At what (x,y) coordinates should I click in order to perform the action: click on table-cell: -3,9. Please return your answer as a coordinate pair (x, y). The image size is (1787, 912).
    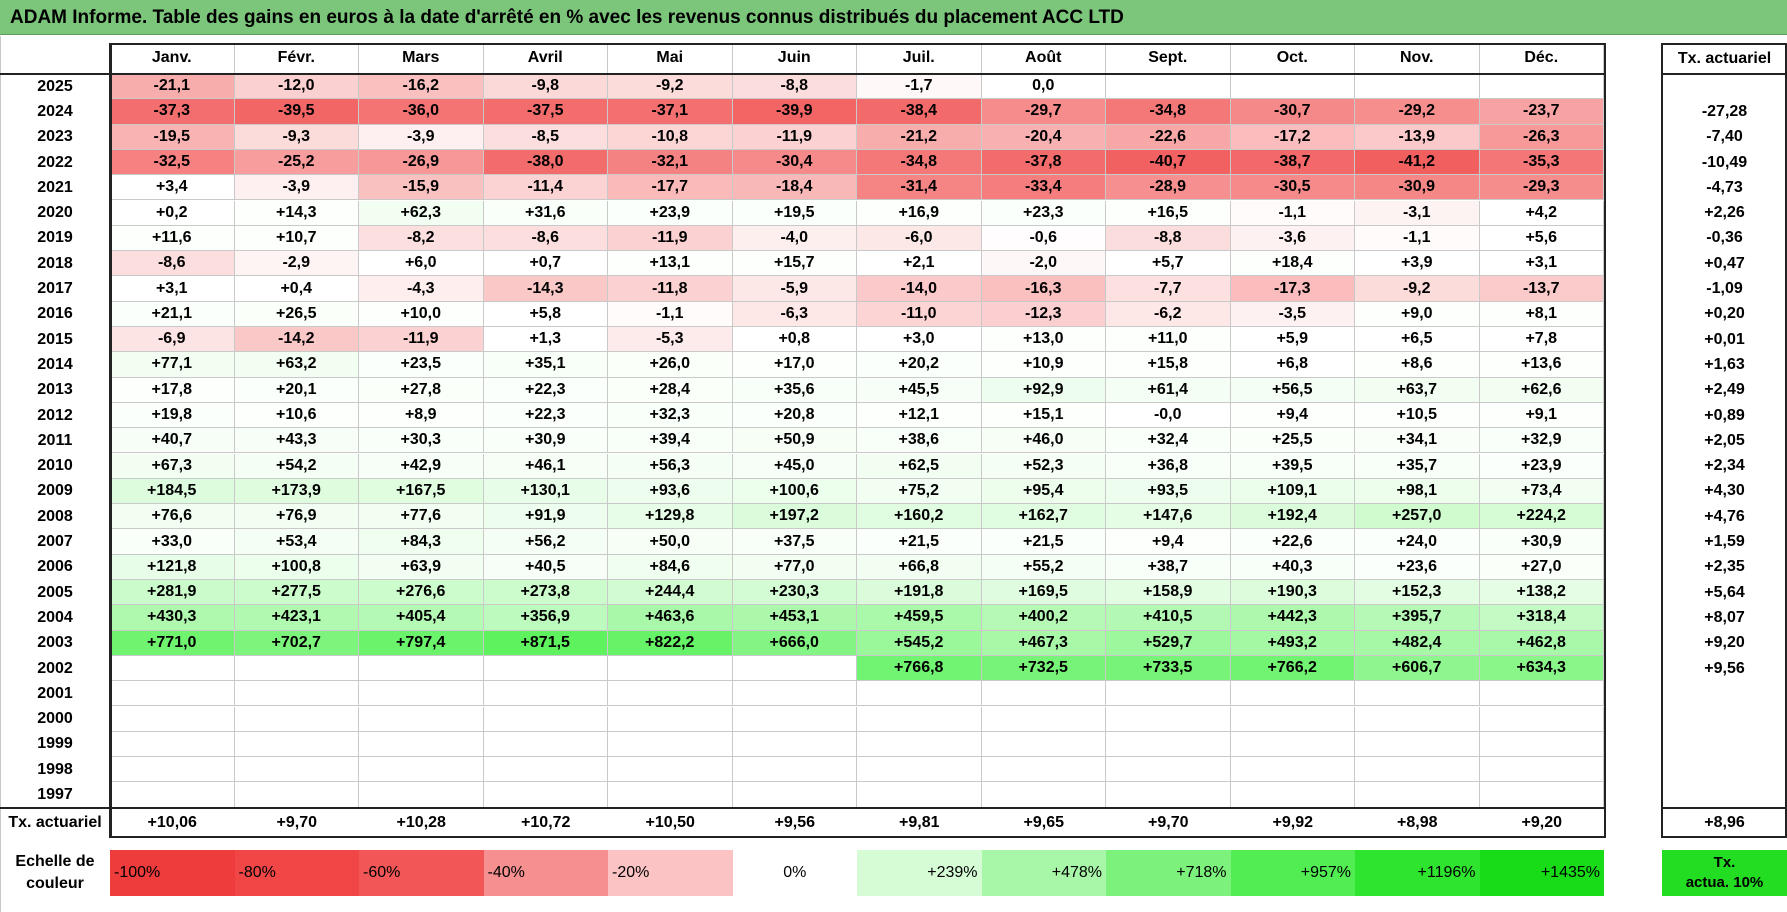
    Looking at the image, I should click on (296, 188).